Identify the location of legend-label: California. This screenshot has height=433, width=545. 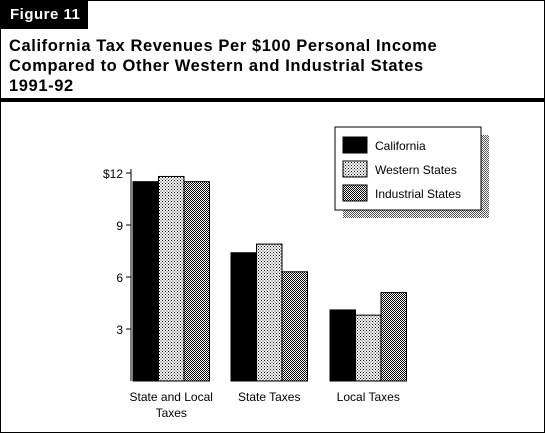
(400, 146).